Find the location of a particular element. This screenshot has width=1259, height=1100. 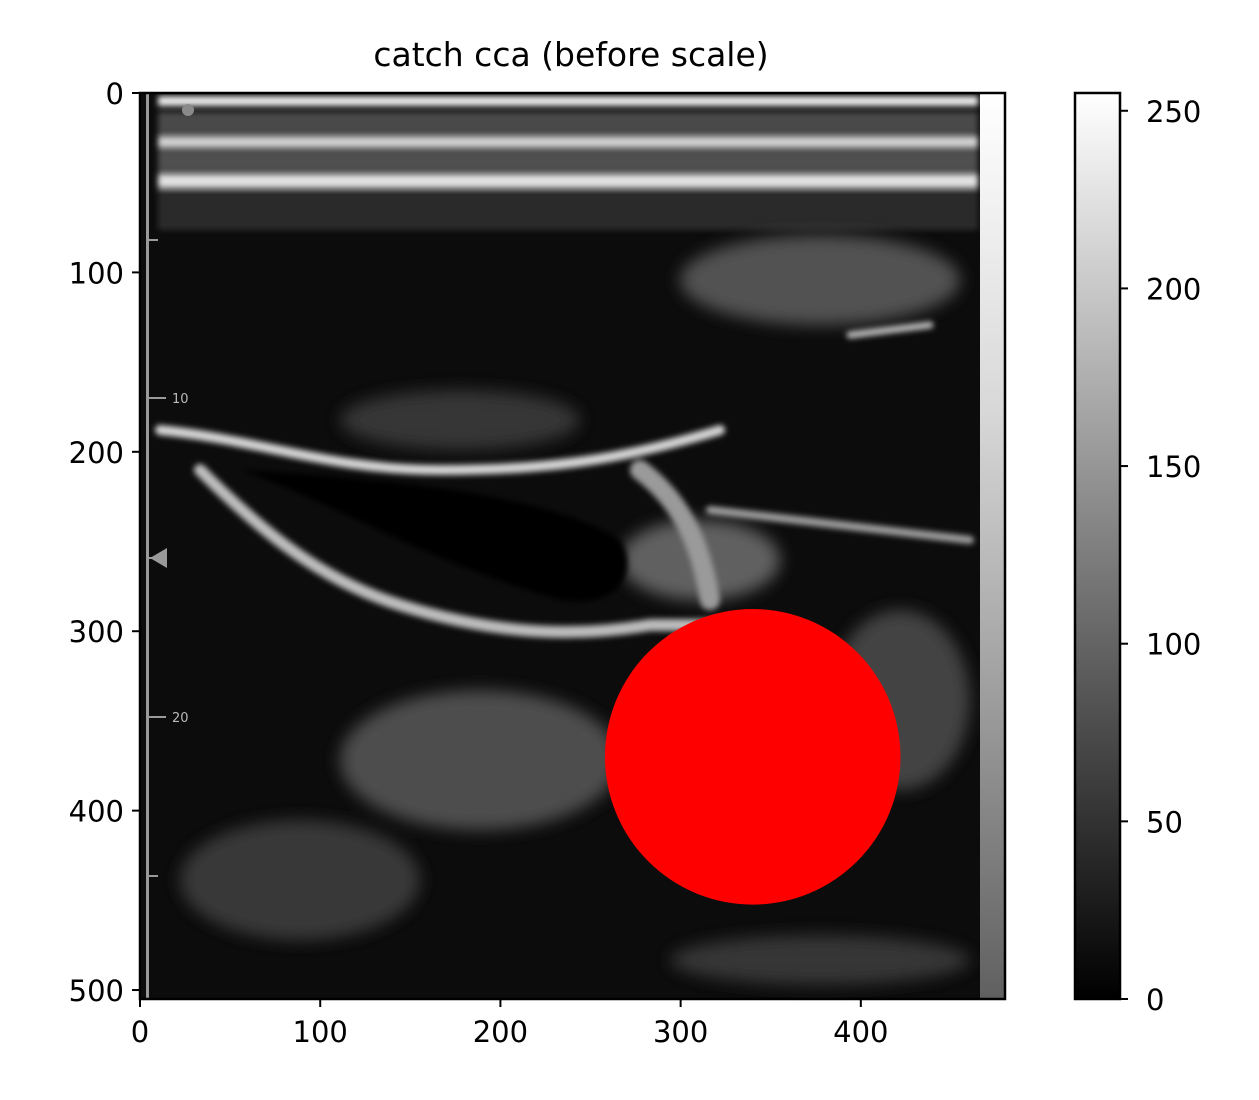

colorbar-tick-label-0: 0 is located at coordinates (1155, 1000).